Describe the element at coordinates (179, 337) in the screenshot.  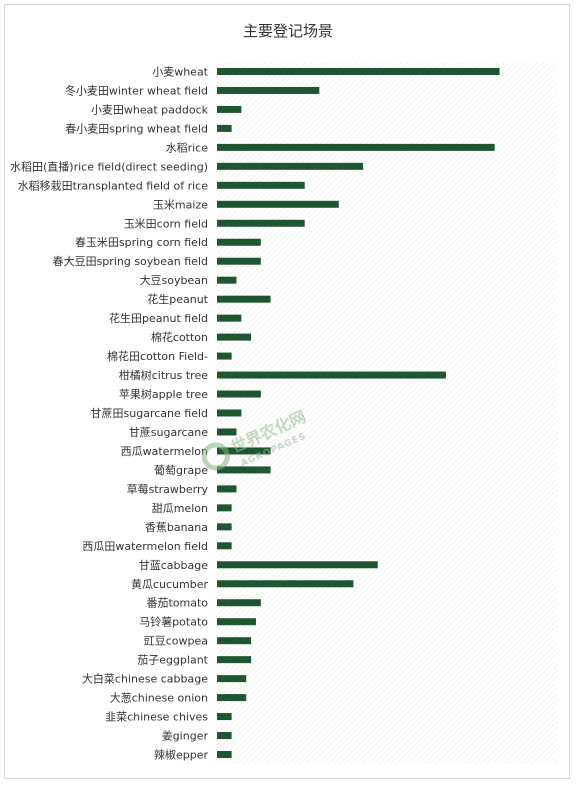
I see `category-label: 棉花cotton` at that location.